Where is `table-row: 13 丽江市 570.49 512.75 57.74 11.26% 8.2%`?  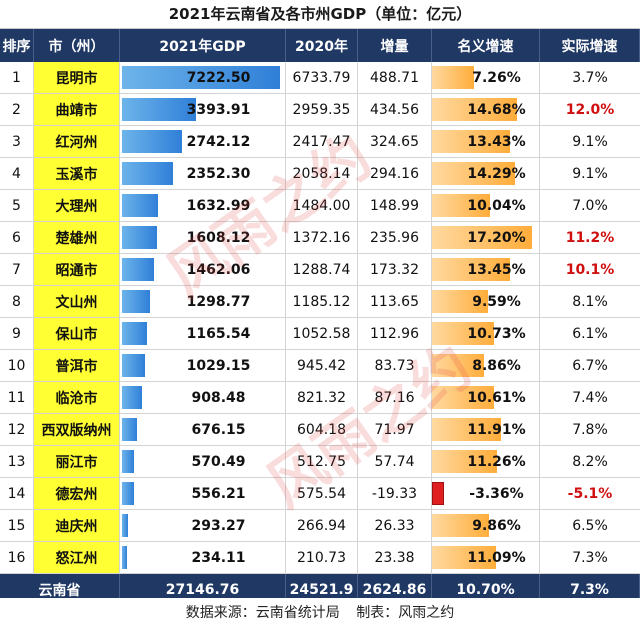 table-row: 13 丽江市 570.49 512.75 57.74 11.26% 8.2% is located at coordinates (320, 462).